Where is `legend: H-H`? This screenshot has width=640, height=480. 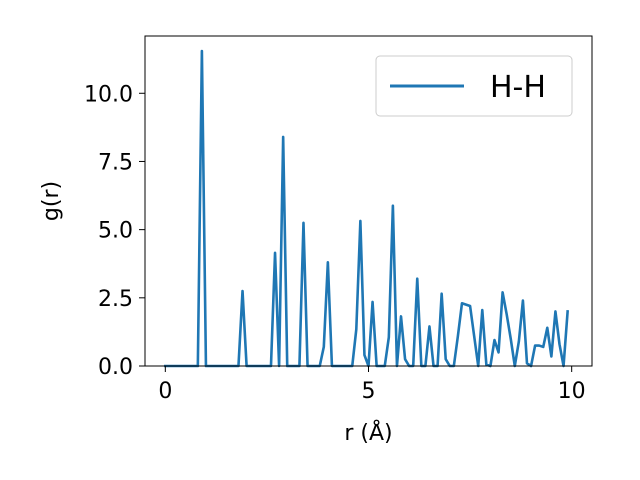 legend: H-H is located at coordinates (474, 86).